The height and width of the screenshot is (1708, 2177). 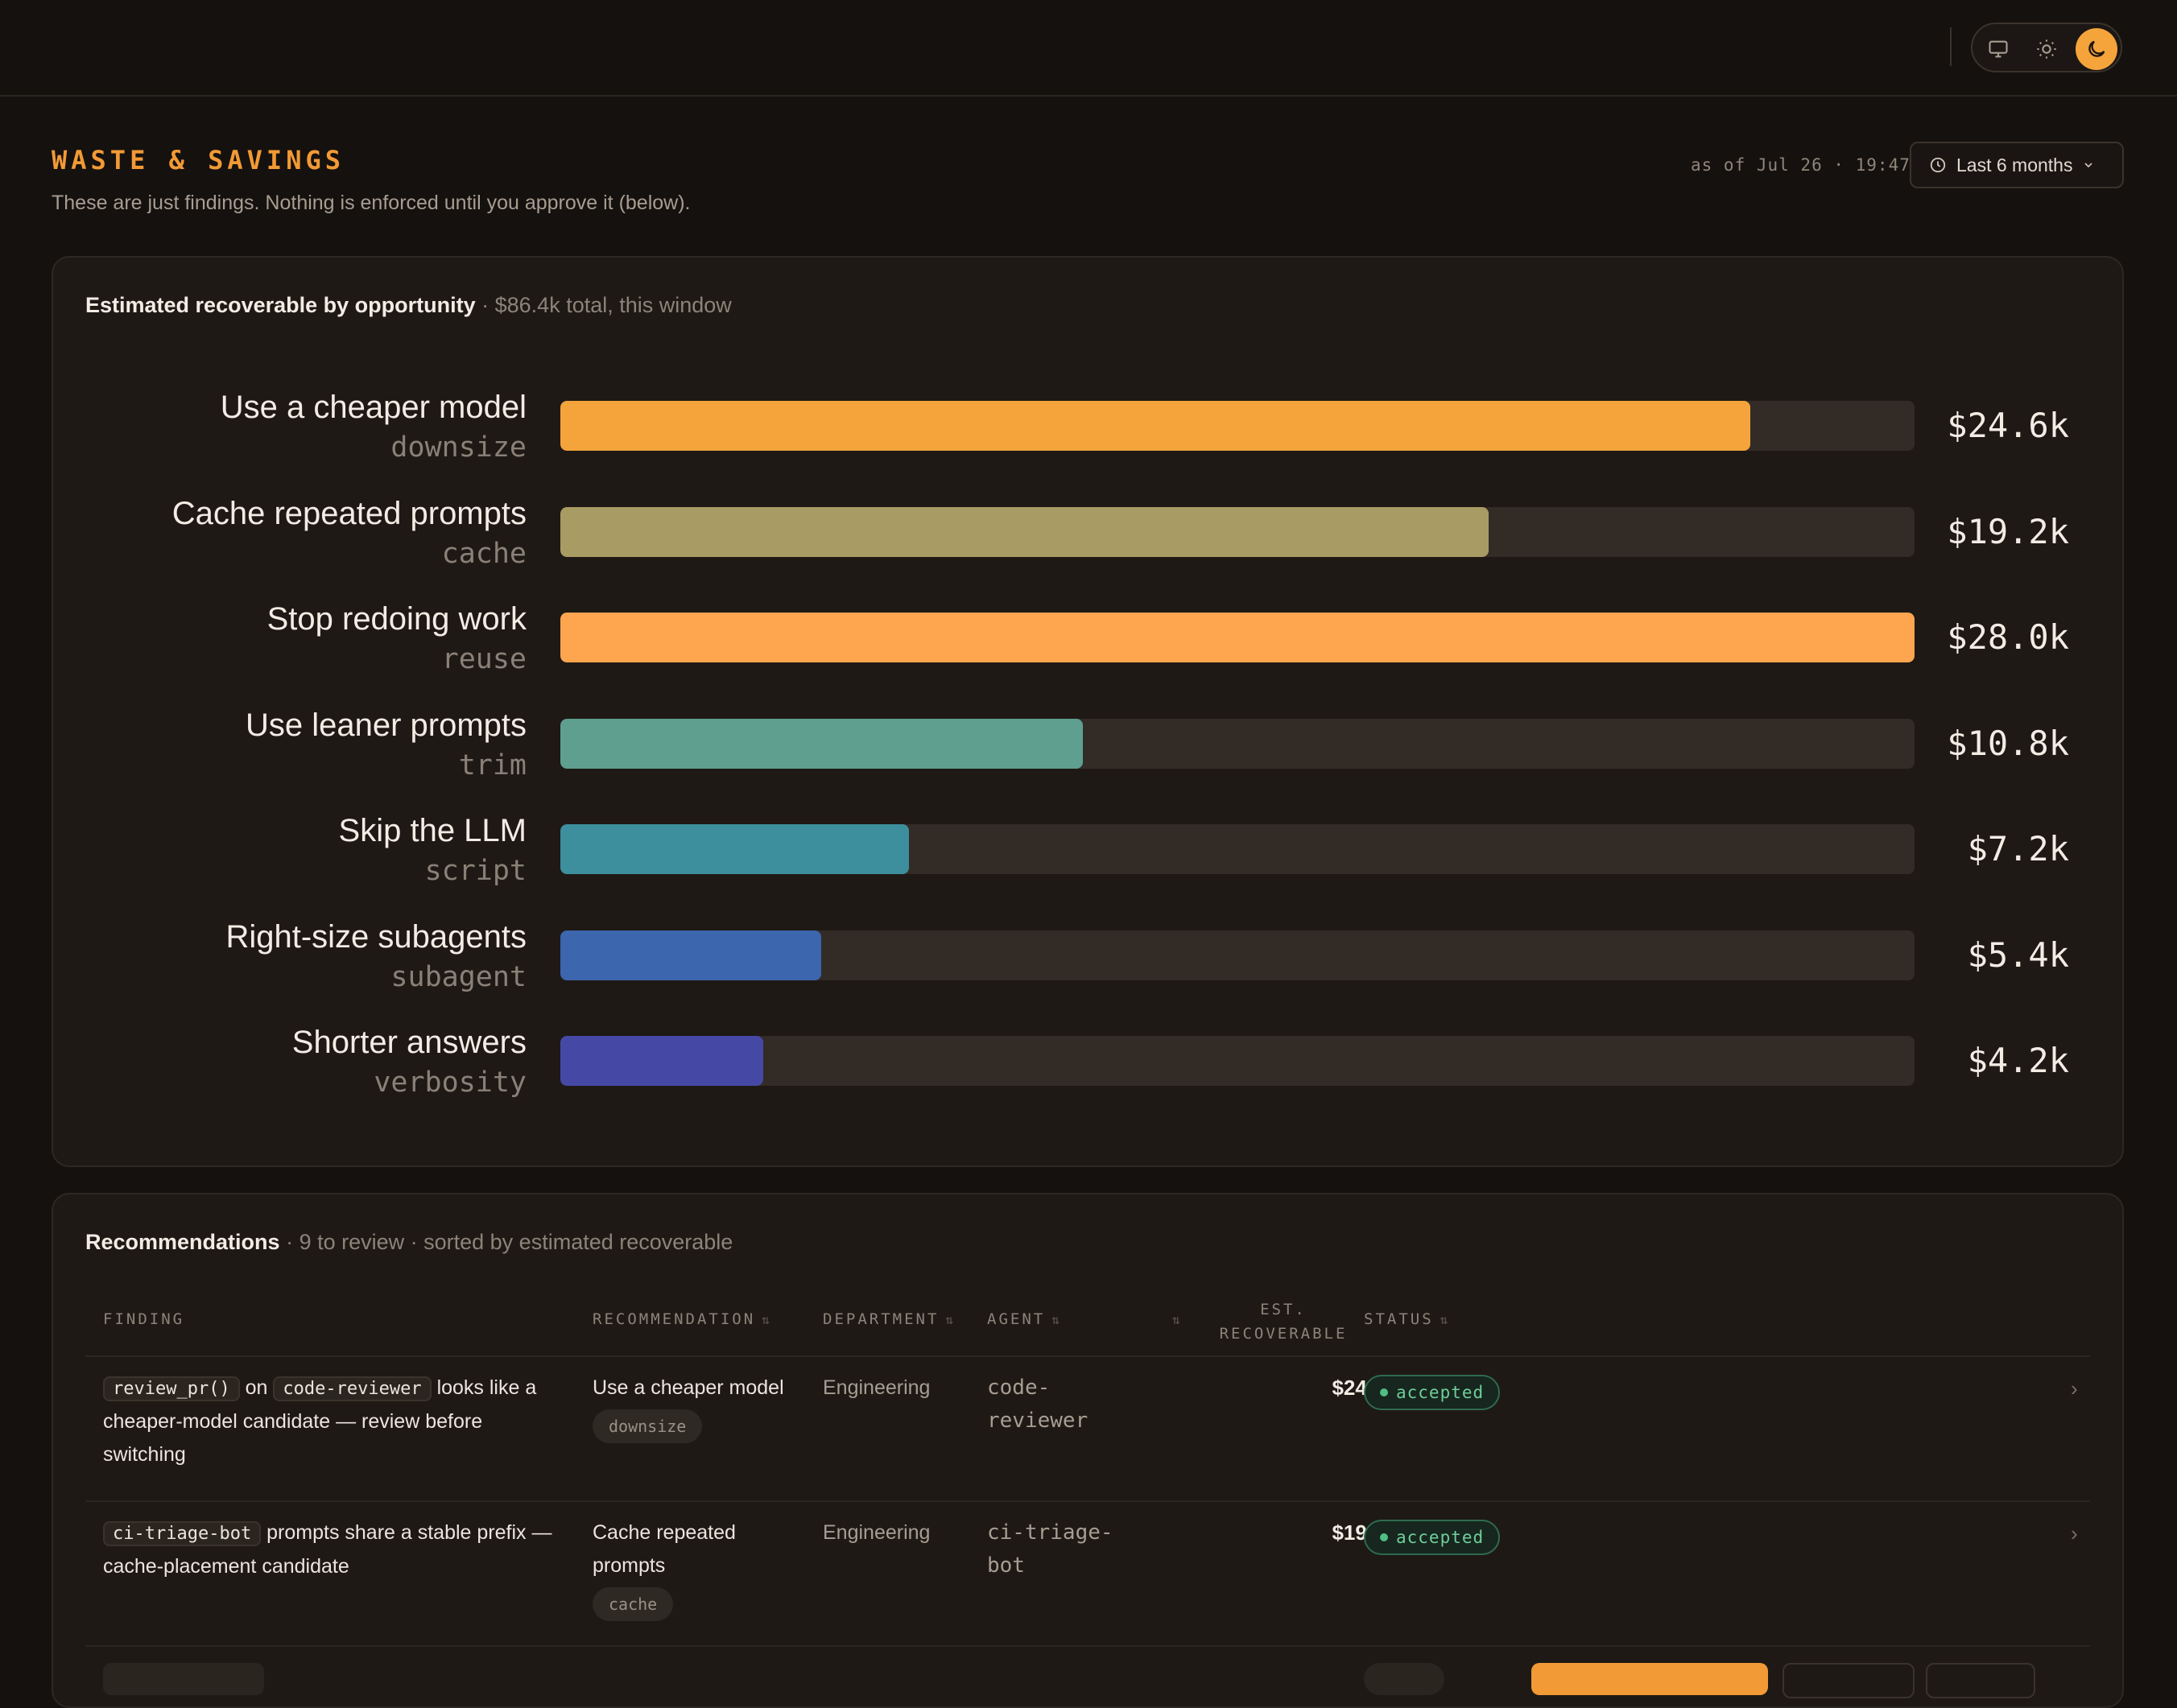 I want to click on agent-chip: code-reviewer, so click(x=352, y=1388).